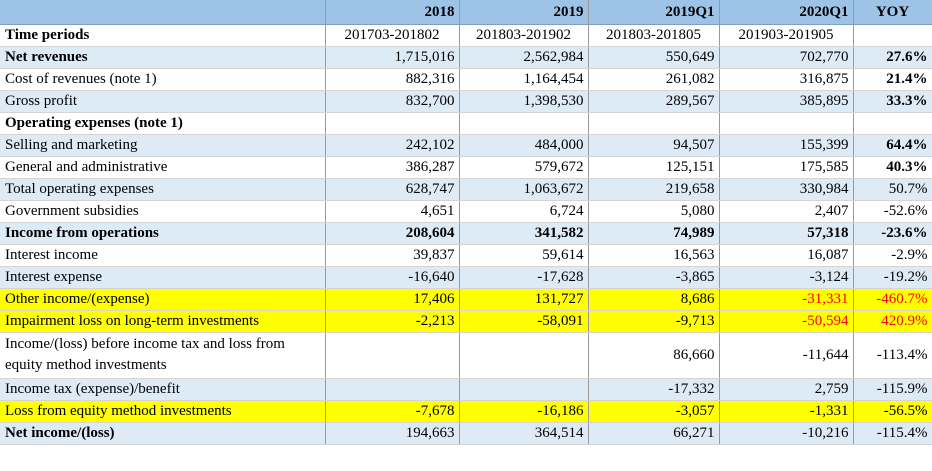 The width and height of the screenshot is (932, 471). Describe the element at coordinates (786, 167) in the screenshot. I see `value-2020q1: 175,585` at that location.